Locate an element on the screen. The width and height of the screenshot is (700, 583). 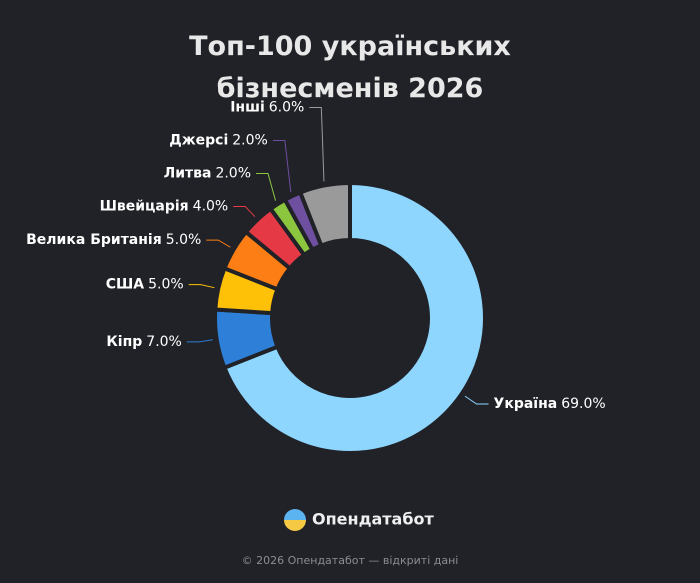
slice-label: Україна 69.0% is located at coordinates (550, 404).